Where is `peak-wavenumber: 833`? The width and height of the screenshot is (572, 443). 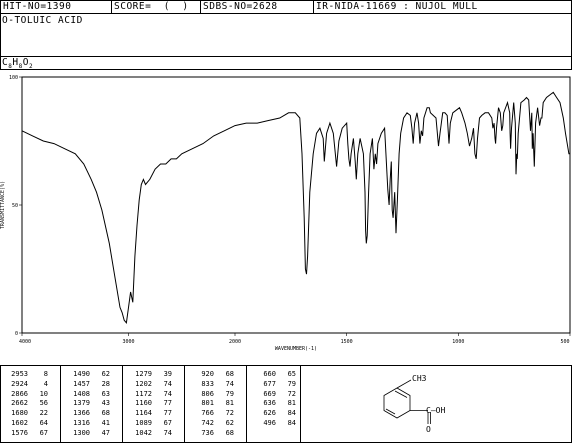
peak-wavenumber: 833 is located at coordinates (207, 383).